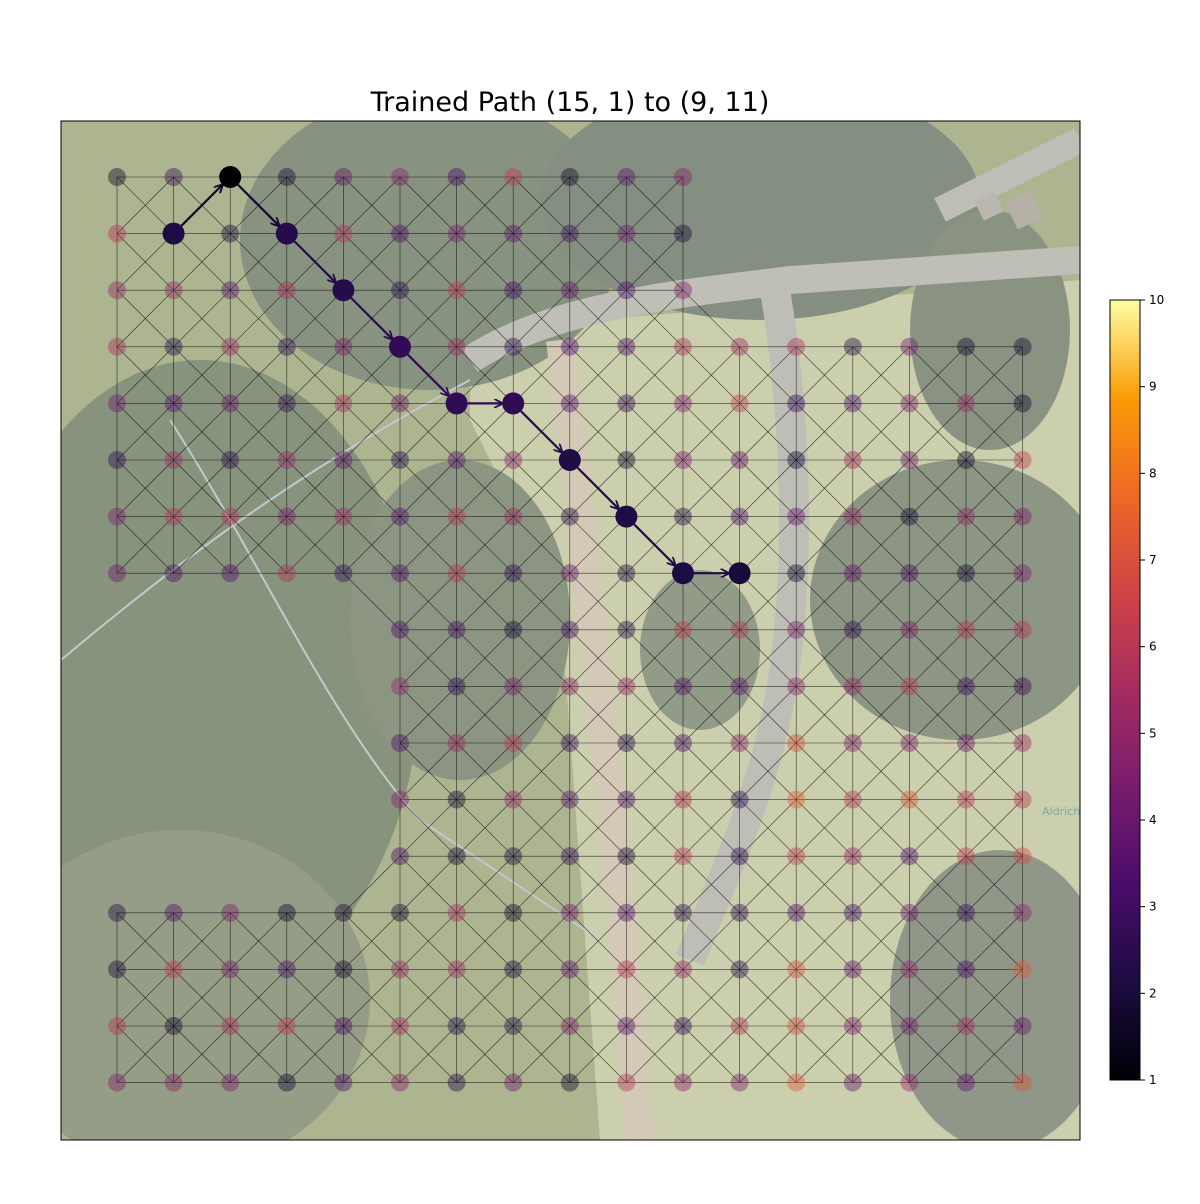  Describe the element at coordinates (1153, 473) in the screenshot. I see `colorbar-tick-label: 8` at that location.